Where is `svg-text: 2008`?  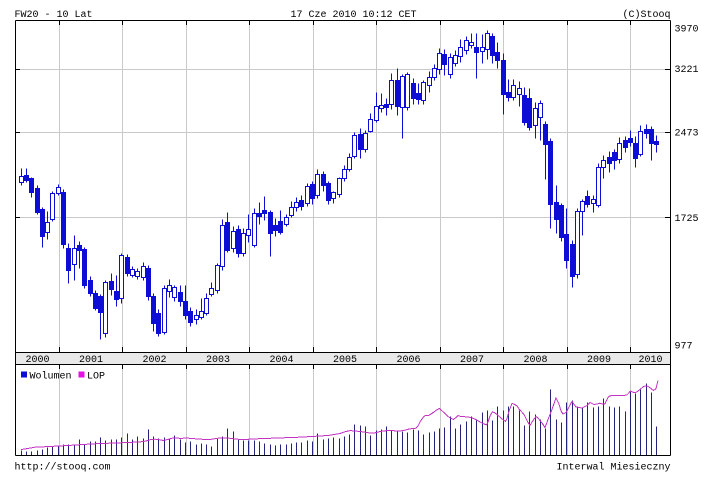
svg-text: 2008 is located at coordinates (535, 360).